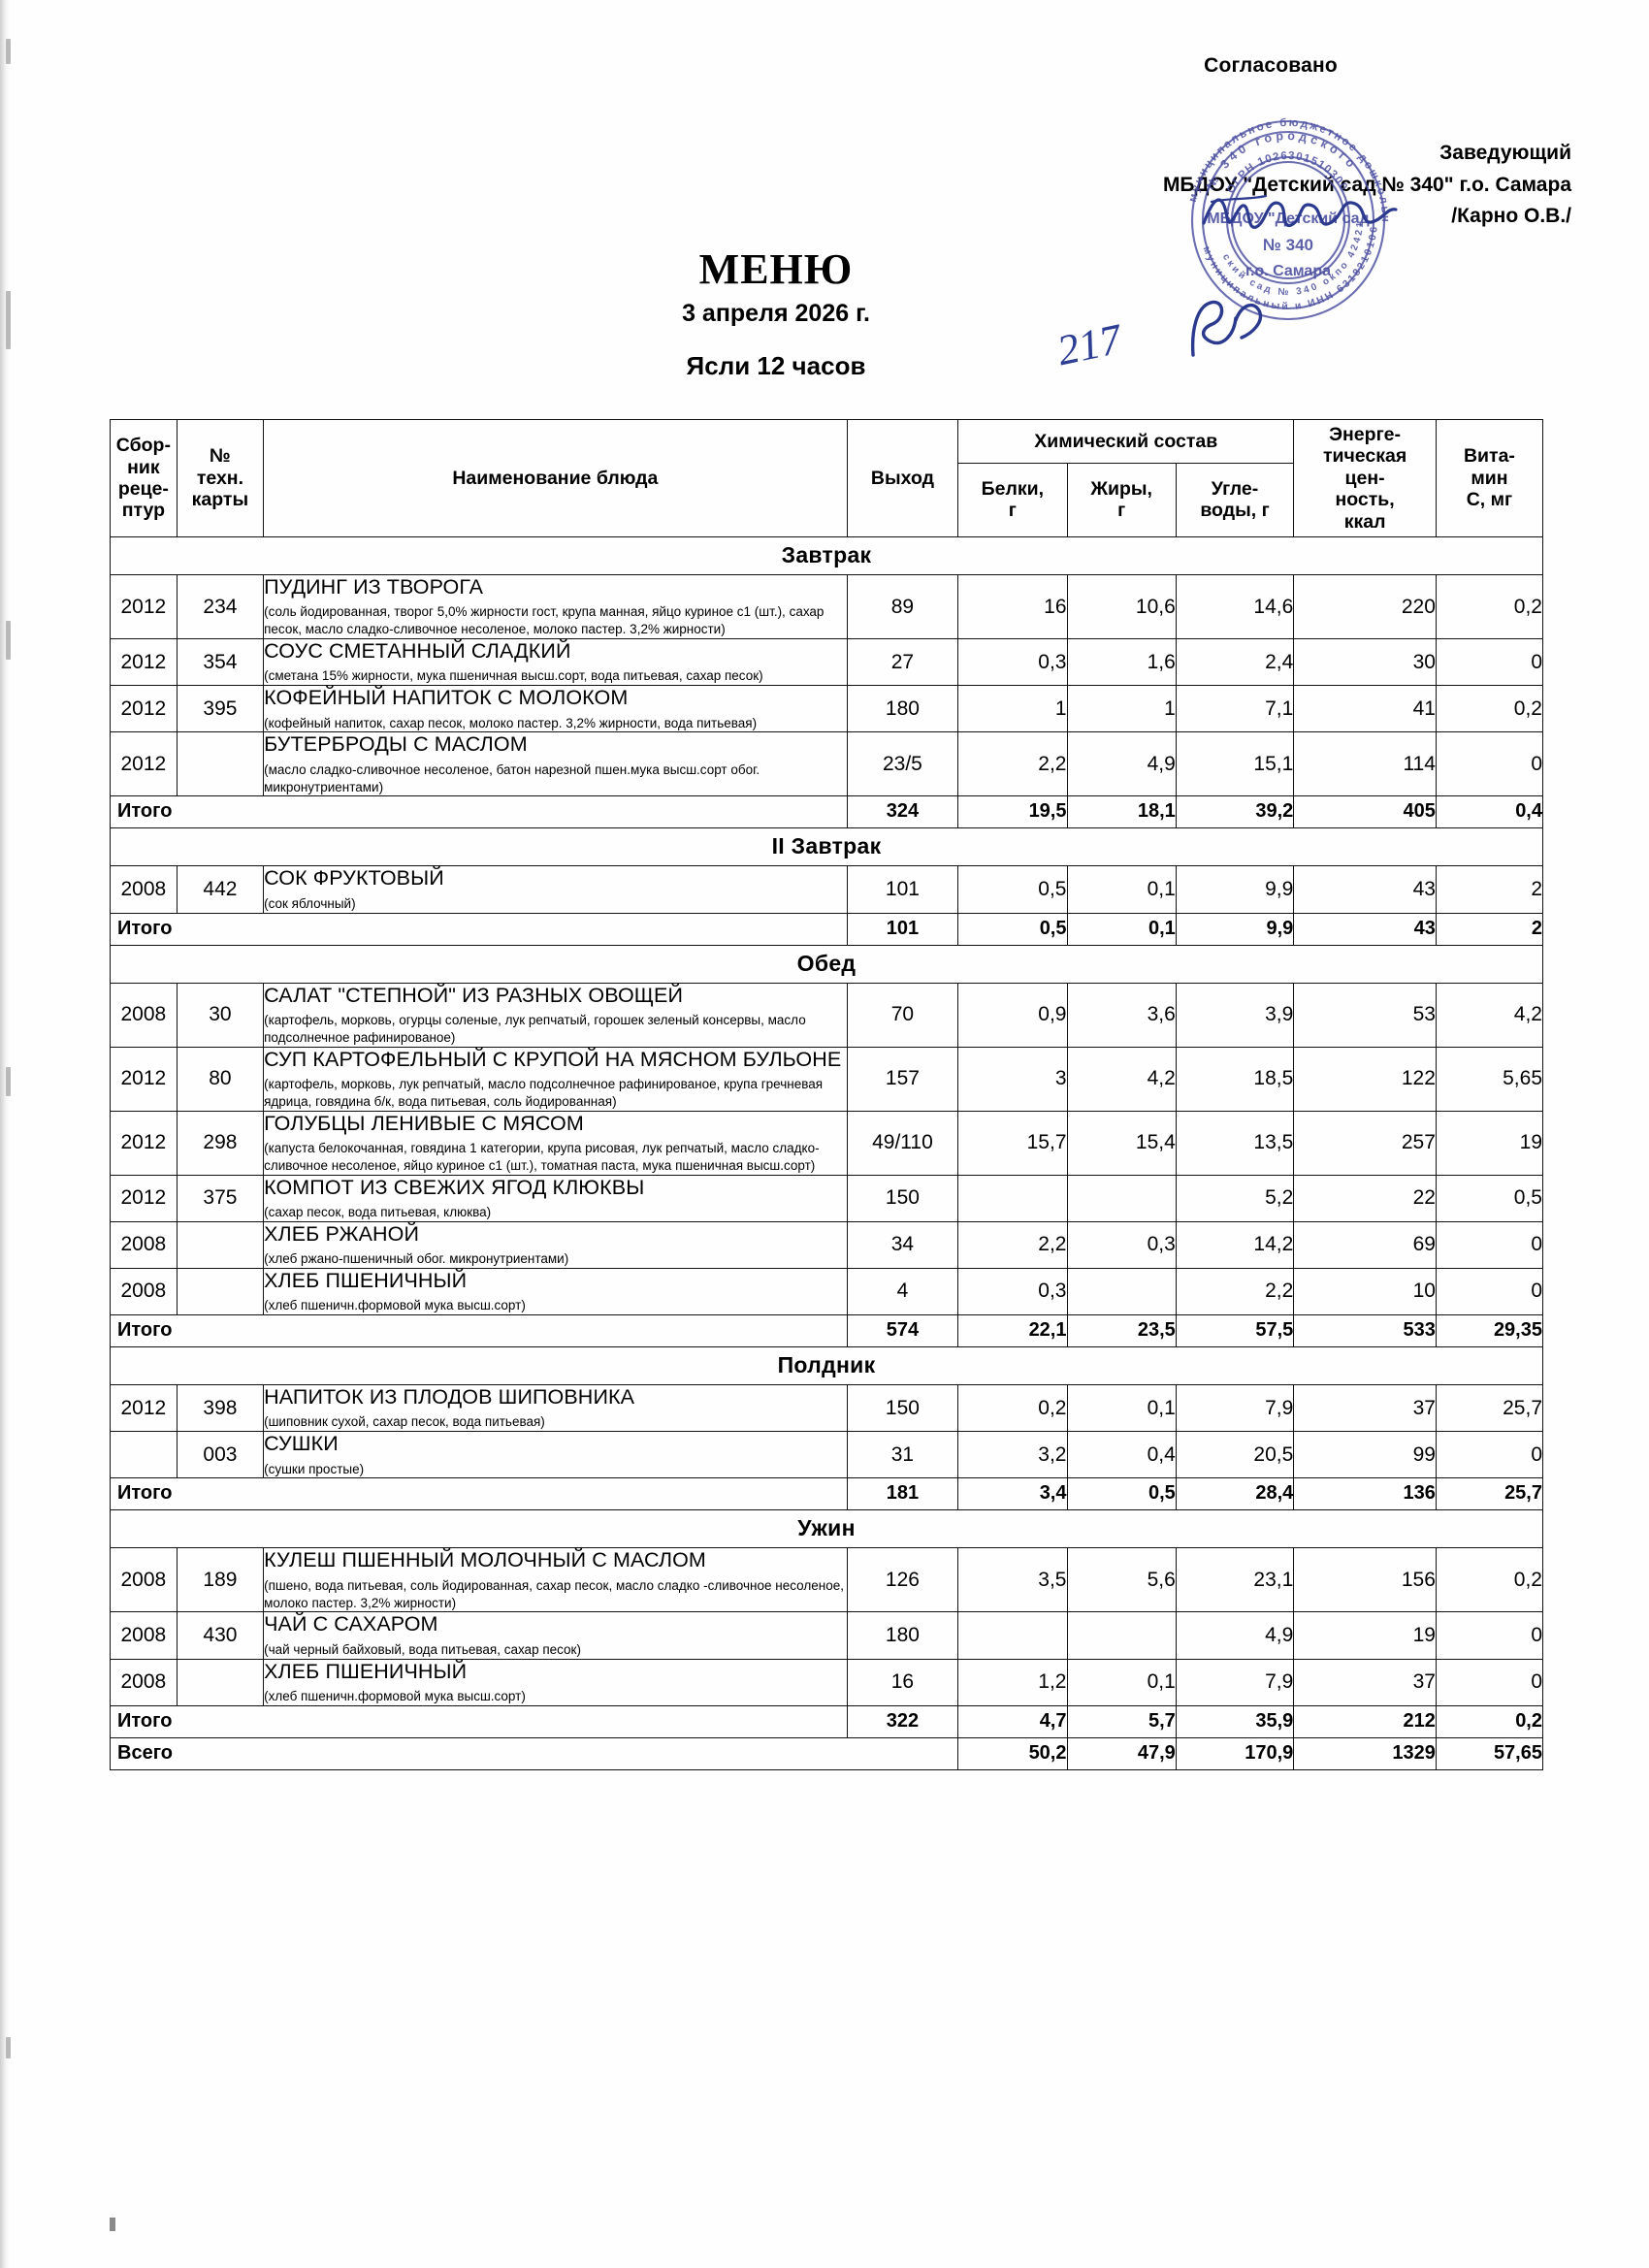  Describe the element at coordinates (1364, 521) in the screenshot. I see `header-energy-l5: ккал` at that location.